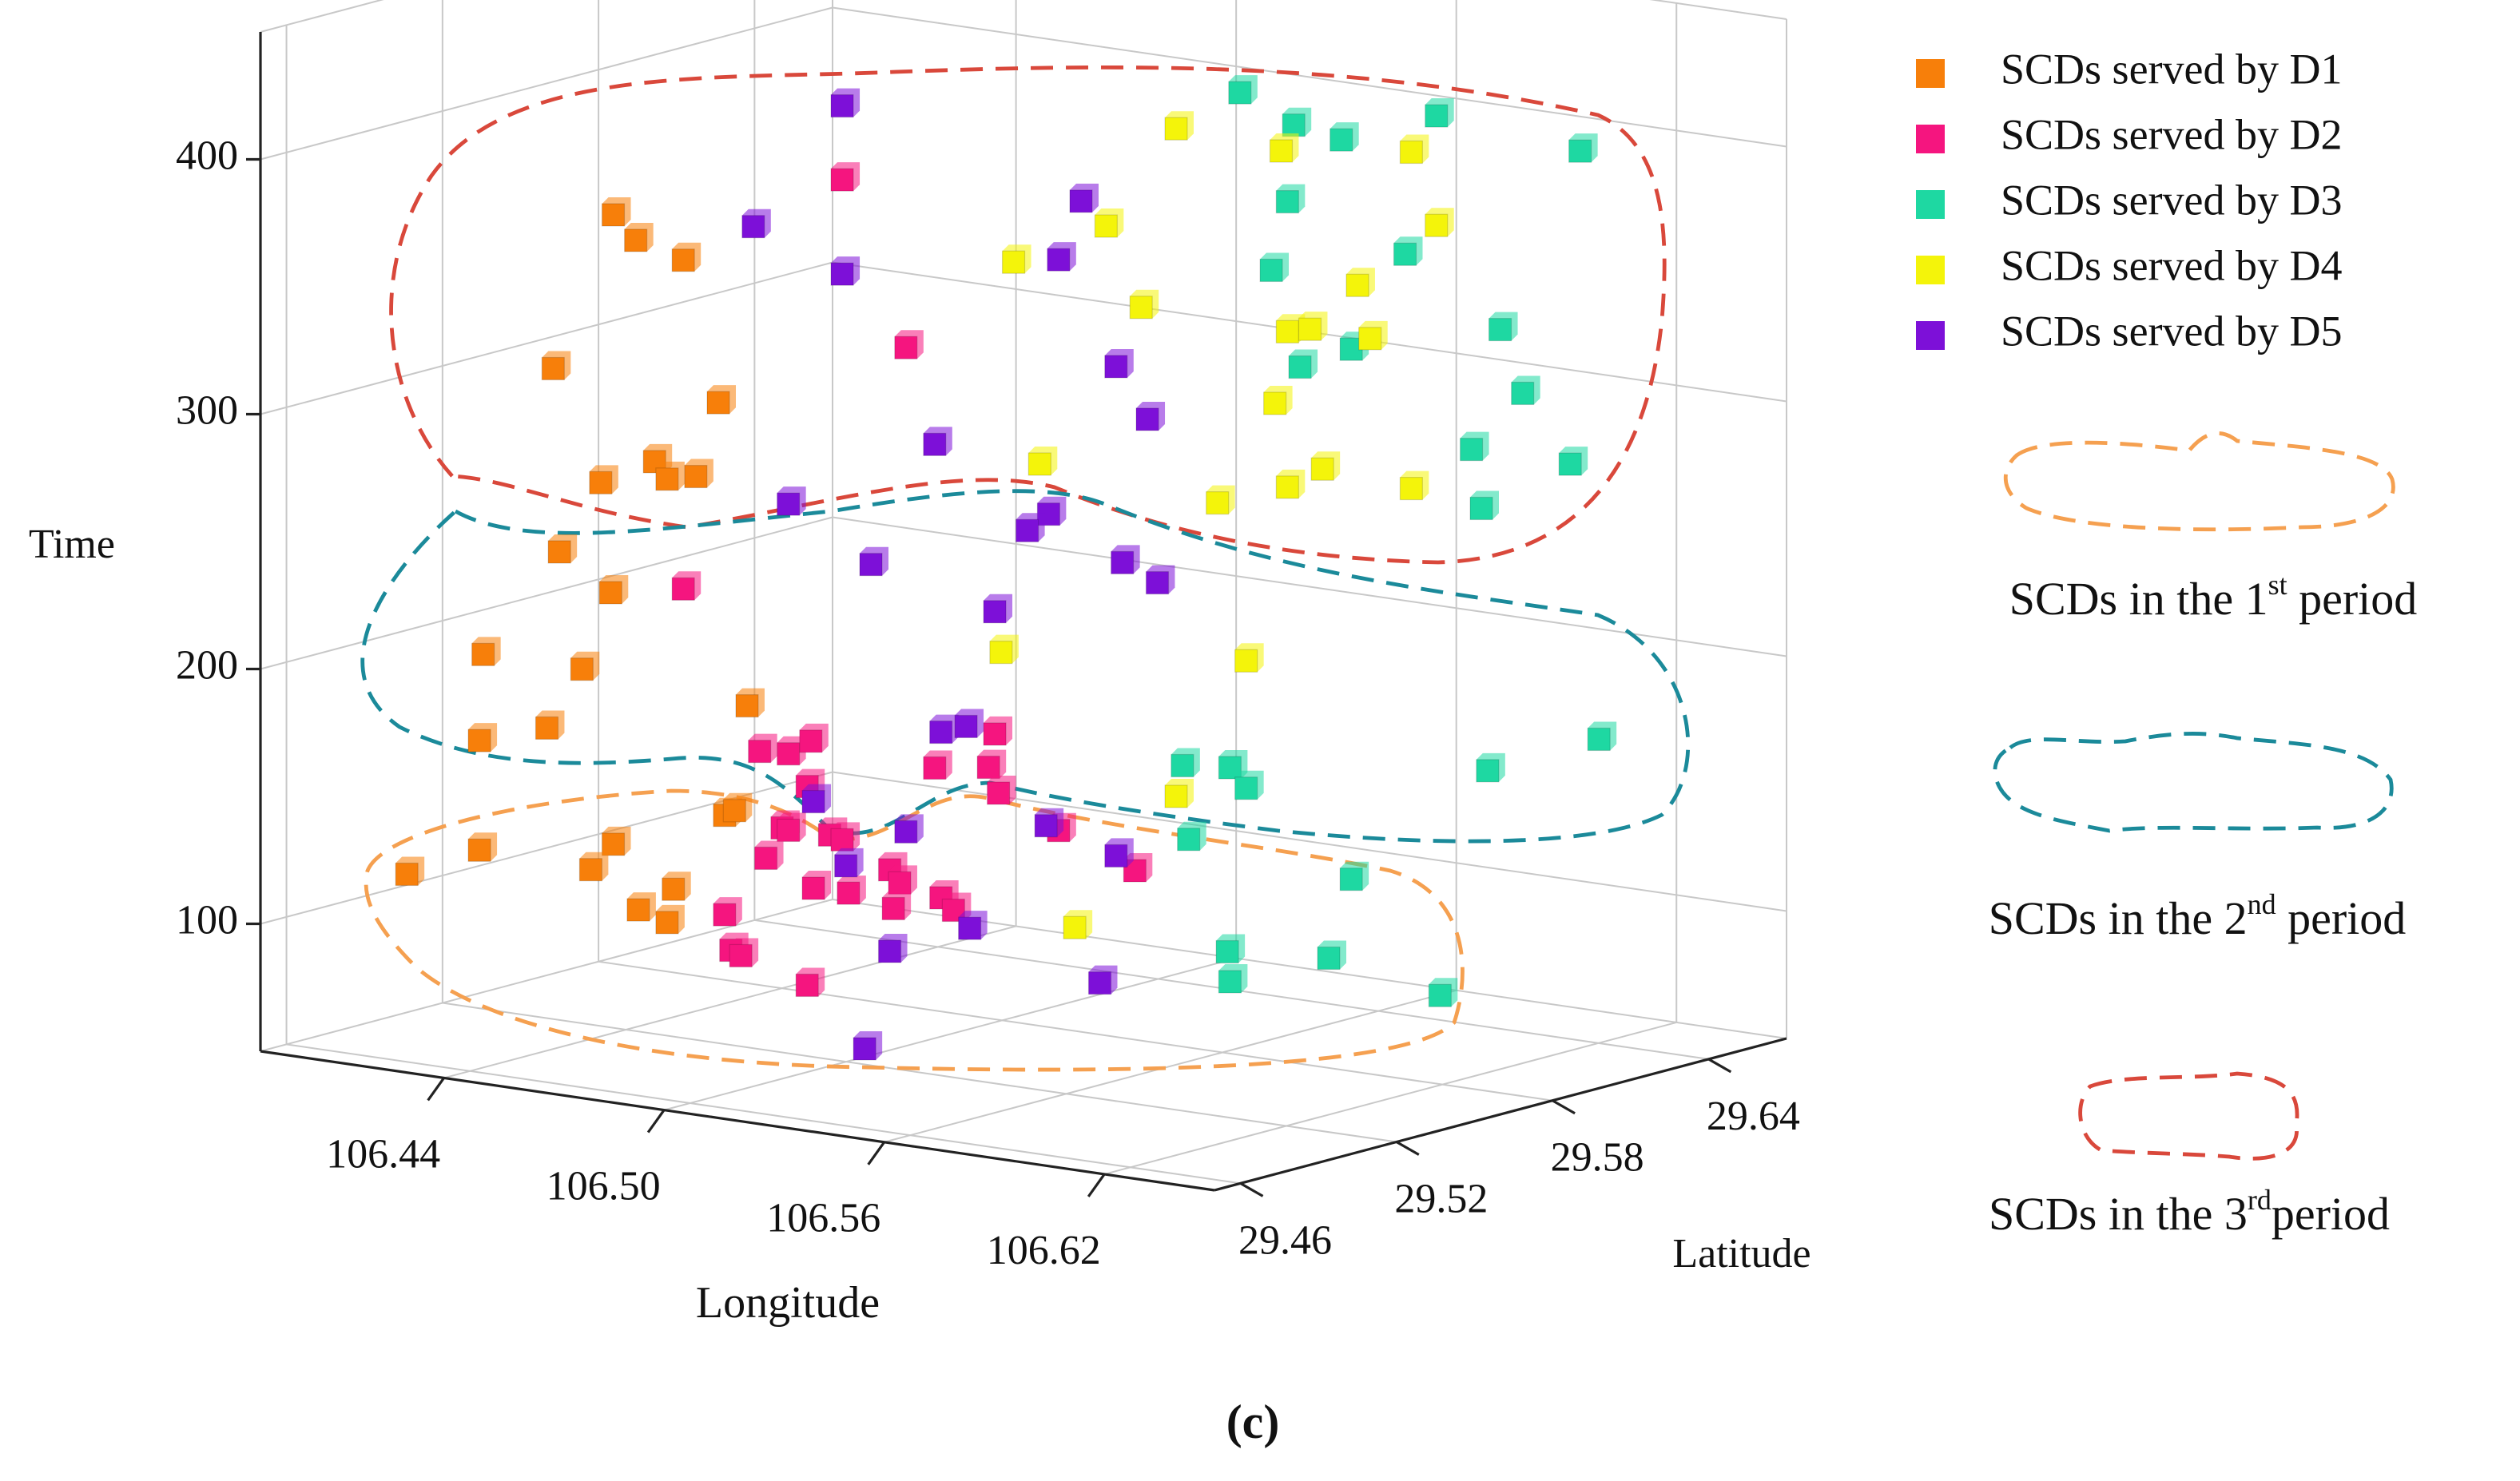  What do you see at coordinates (2213, 597) in the screenshot?
I see `period-legend-label: SCDs in the 1st period` at bounding box center [2213, 597].